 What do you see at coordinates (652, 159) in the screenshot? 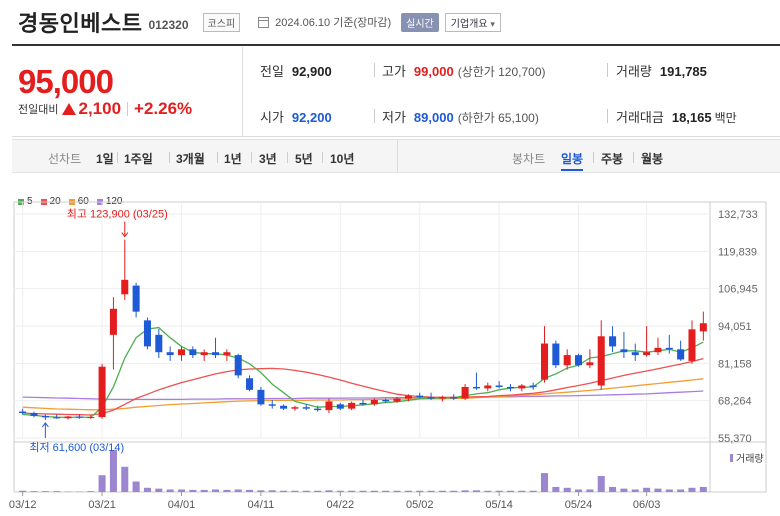
I see `candle-monthly-button: 월봉` at bounding box center [652, 159].